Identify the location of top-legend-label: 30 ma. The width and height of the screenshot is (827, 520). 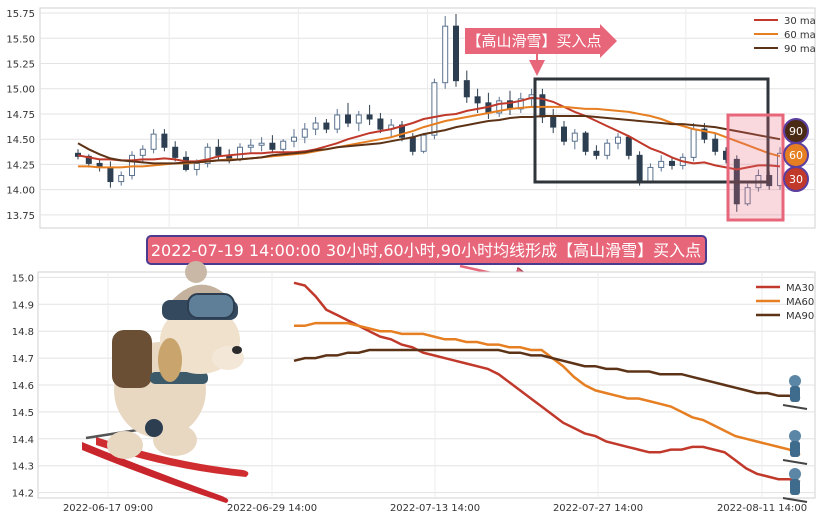
(800, 21).